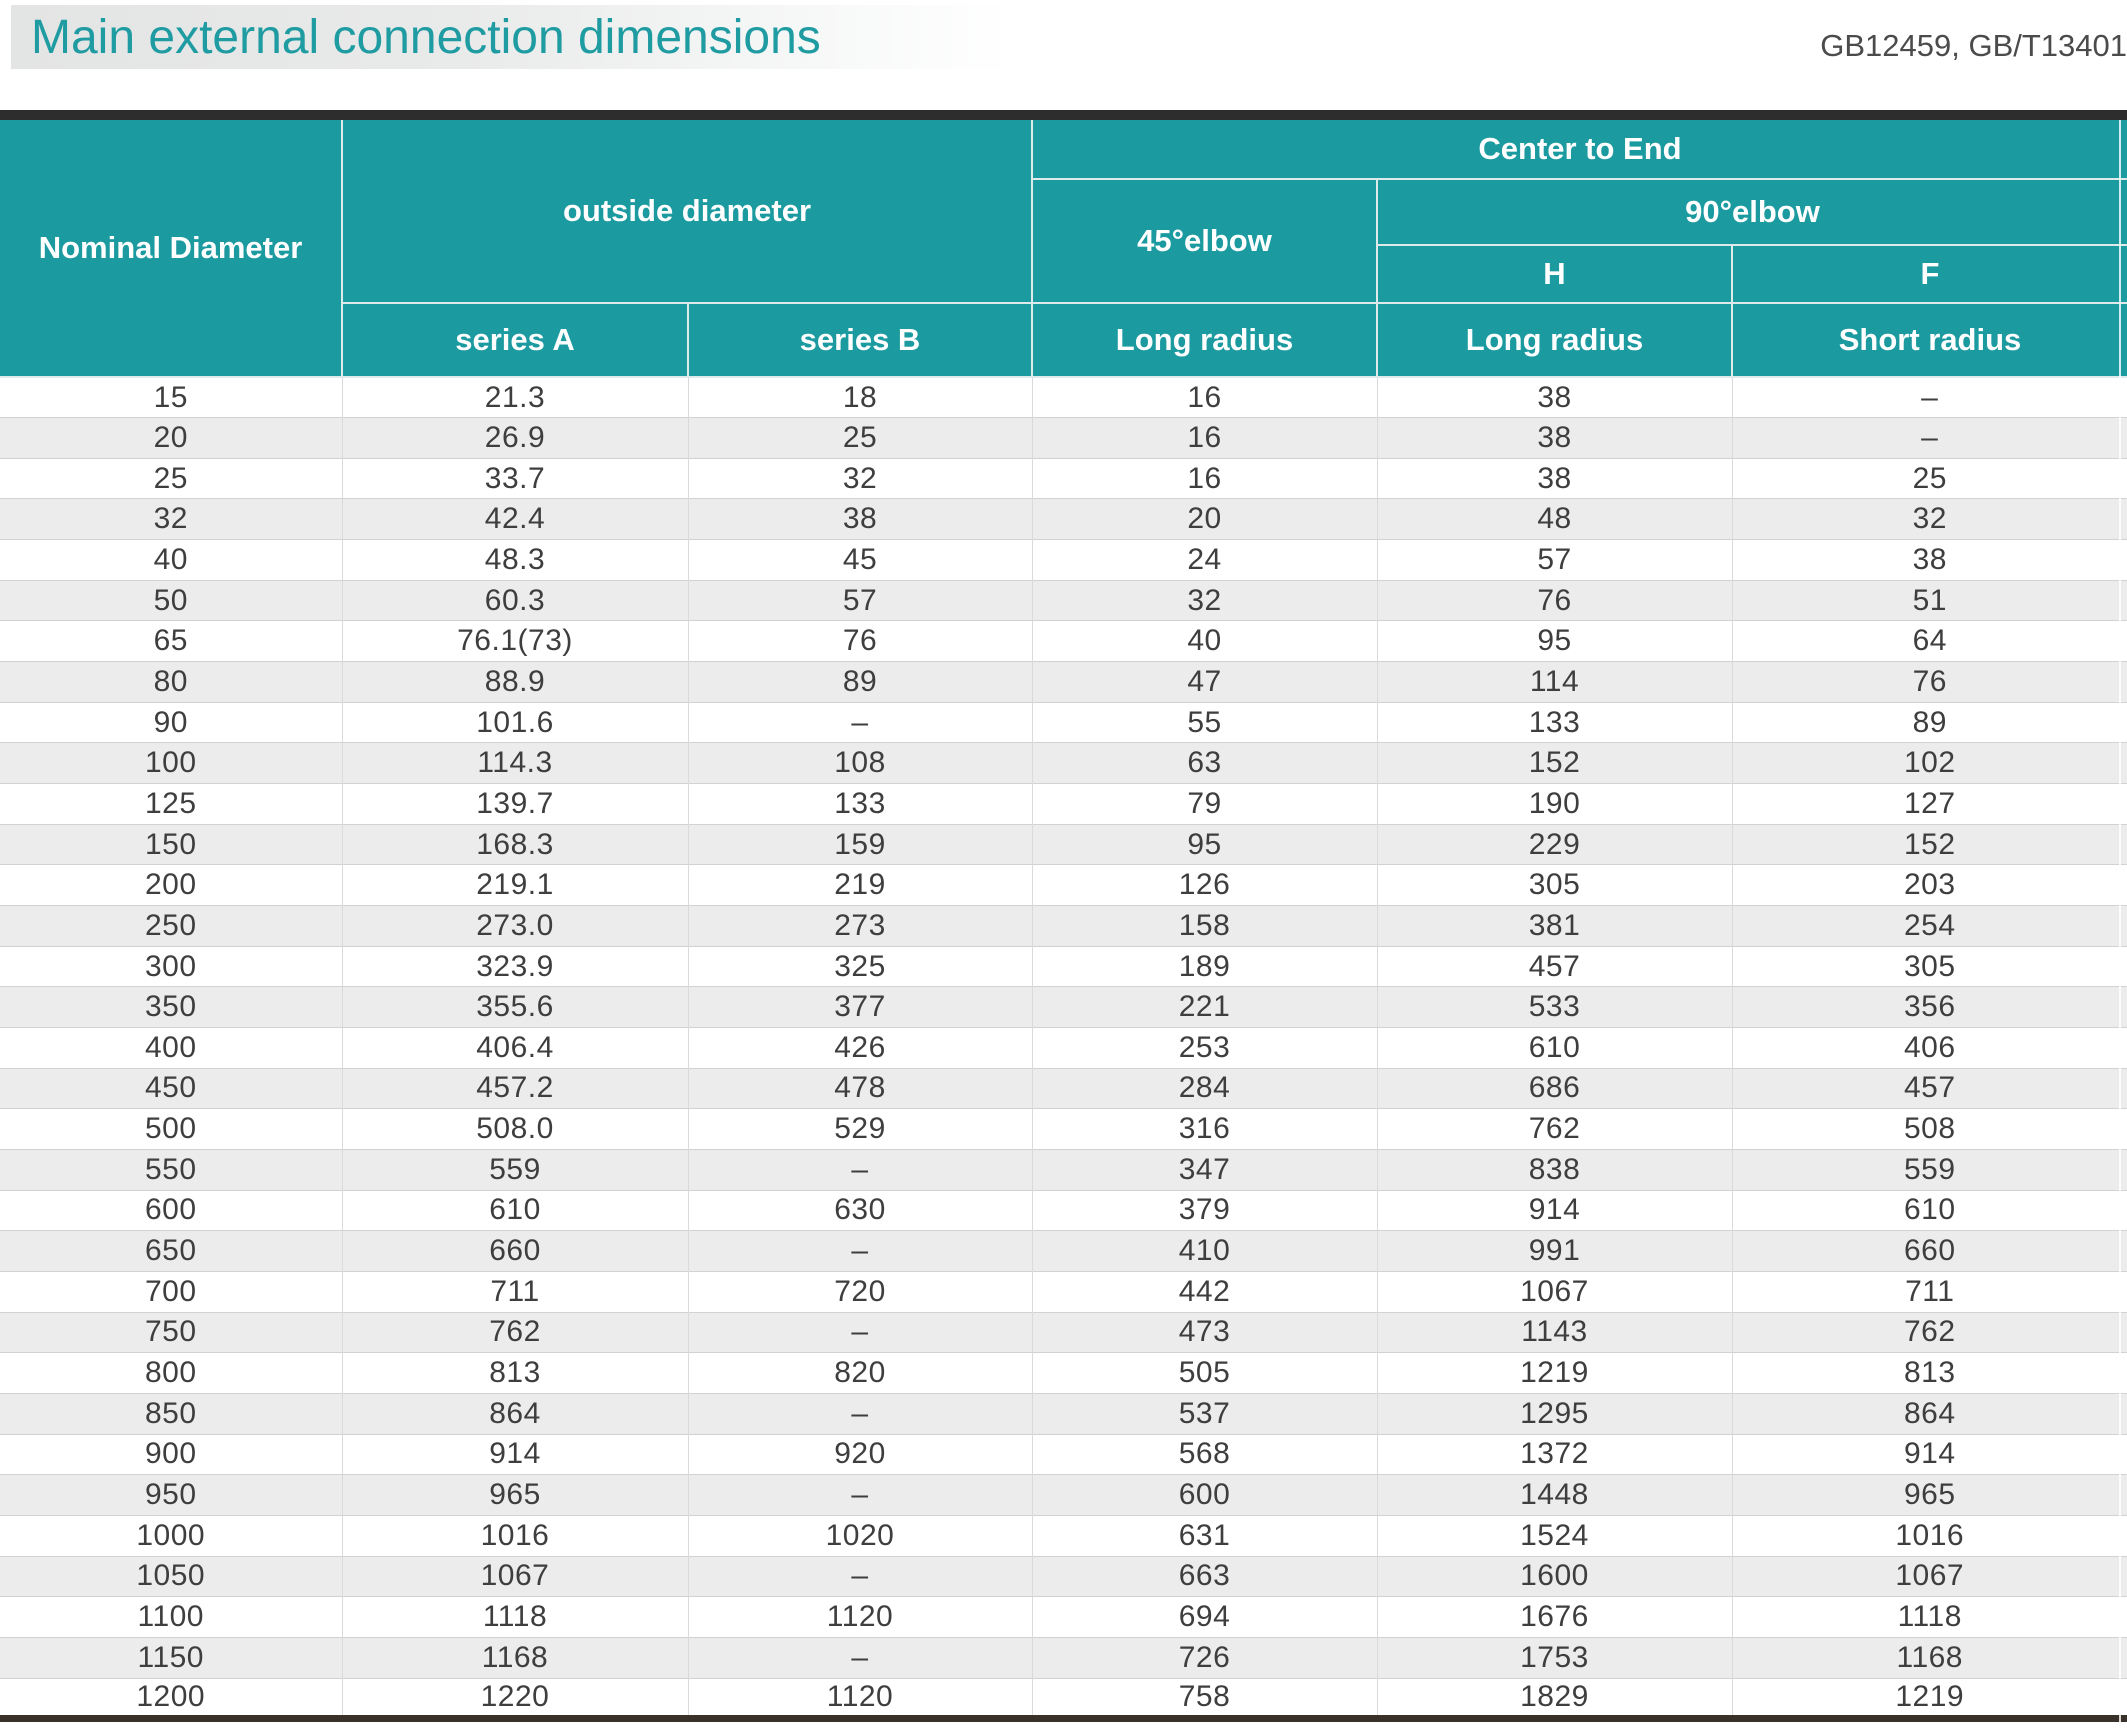 This screenshot has height=1731, width=2127. Describe the element at coordinates (1204, 560) in the screenshot. I see `table-cell: 24` at that location.